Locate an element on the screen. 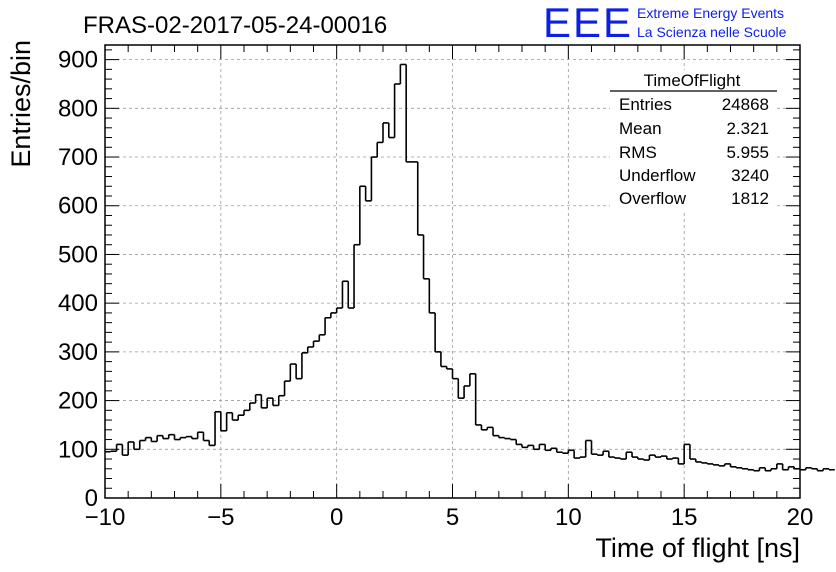  x-tick-labels: −10 −5 0 5 10 15 20 is located at coordinates (449, 517).